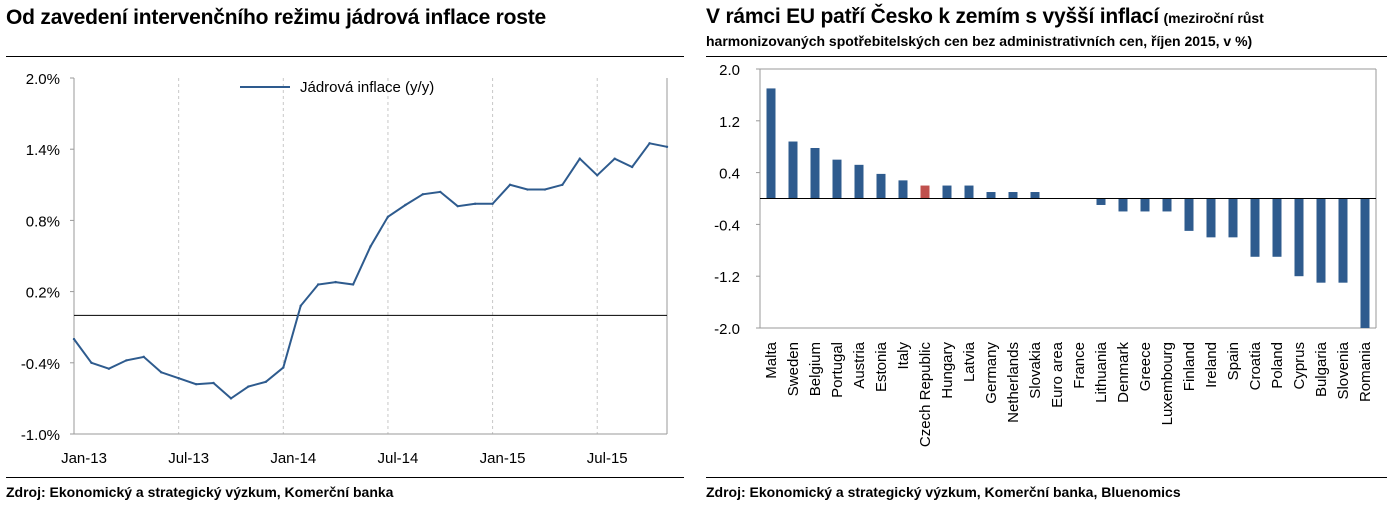 The width and height of the screenshot is (1393, 515). What do you see at coordinates (881, 366) in the screenshot?
I see `category-label: Estonia` at bounding box center [881, 366].